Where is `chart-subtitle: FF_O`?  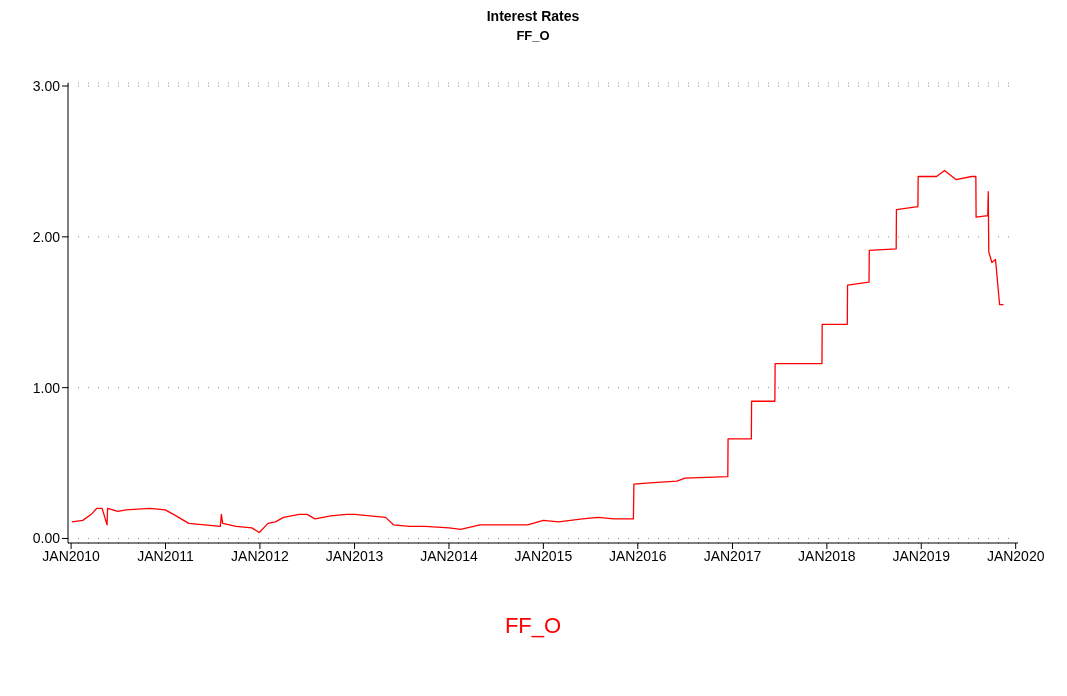 chart-subtitle: FF_O is located at coordinates (533, 35).